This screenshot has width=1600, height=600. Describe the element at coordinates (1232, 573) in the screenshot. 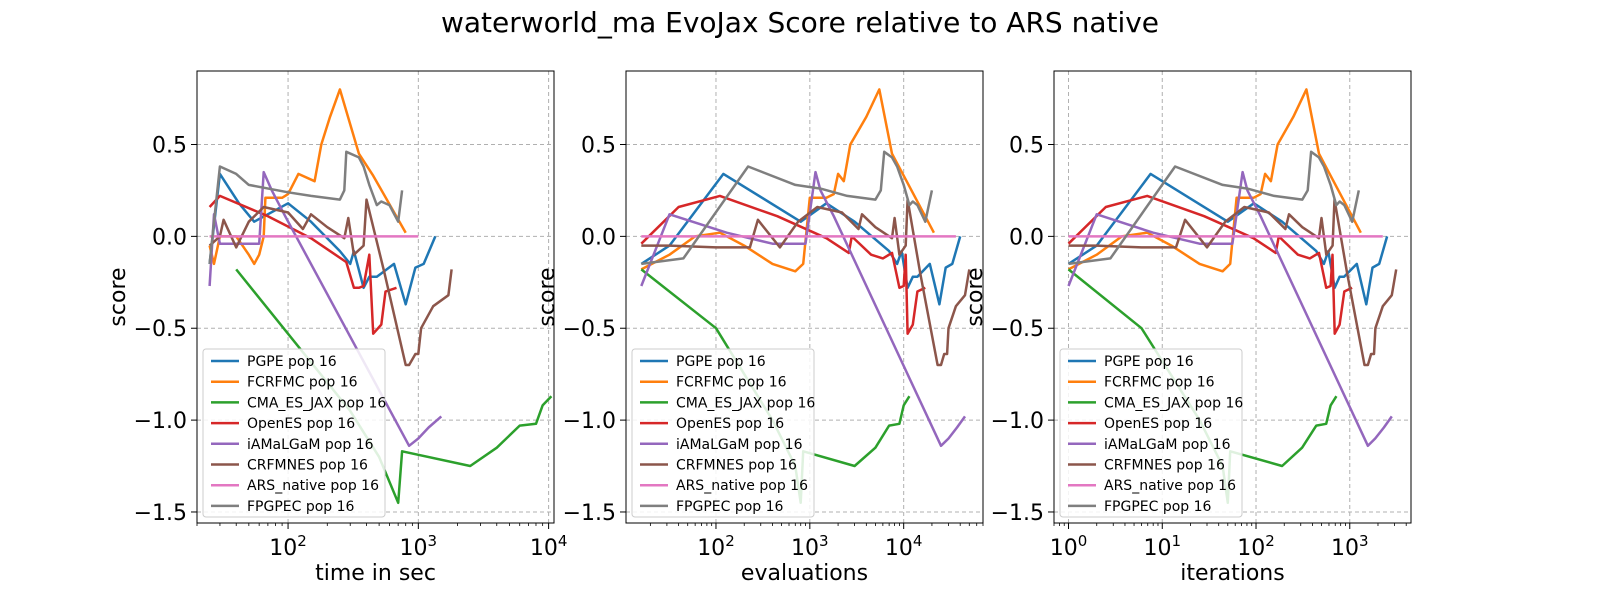

I see `x-axis-label: iterations` at that location.